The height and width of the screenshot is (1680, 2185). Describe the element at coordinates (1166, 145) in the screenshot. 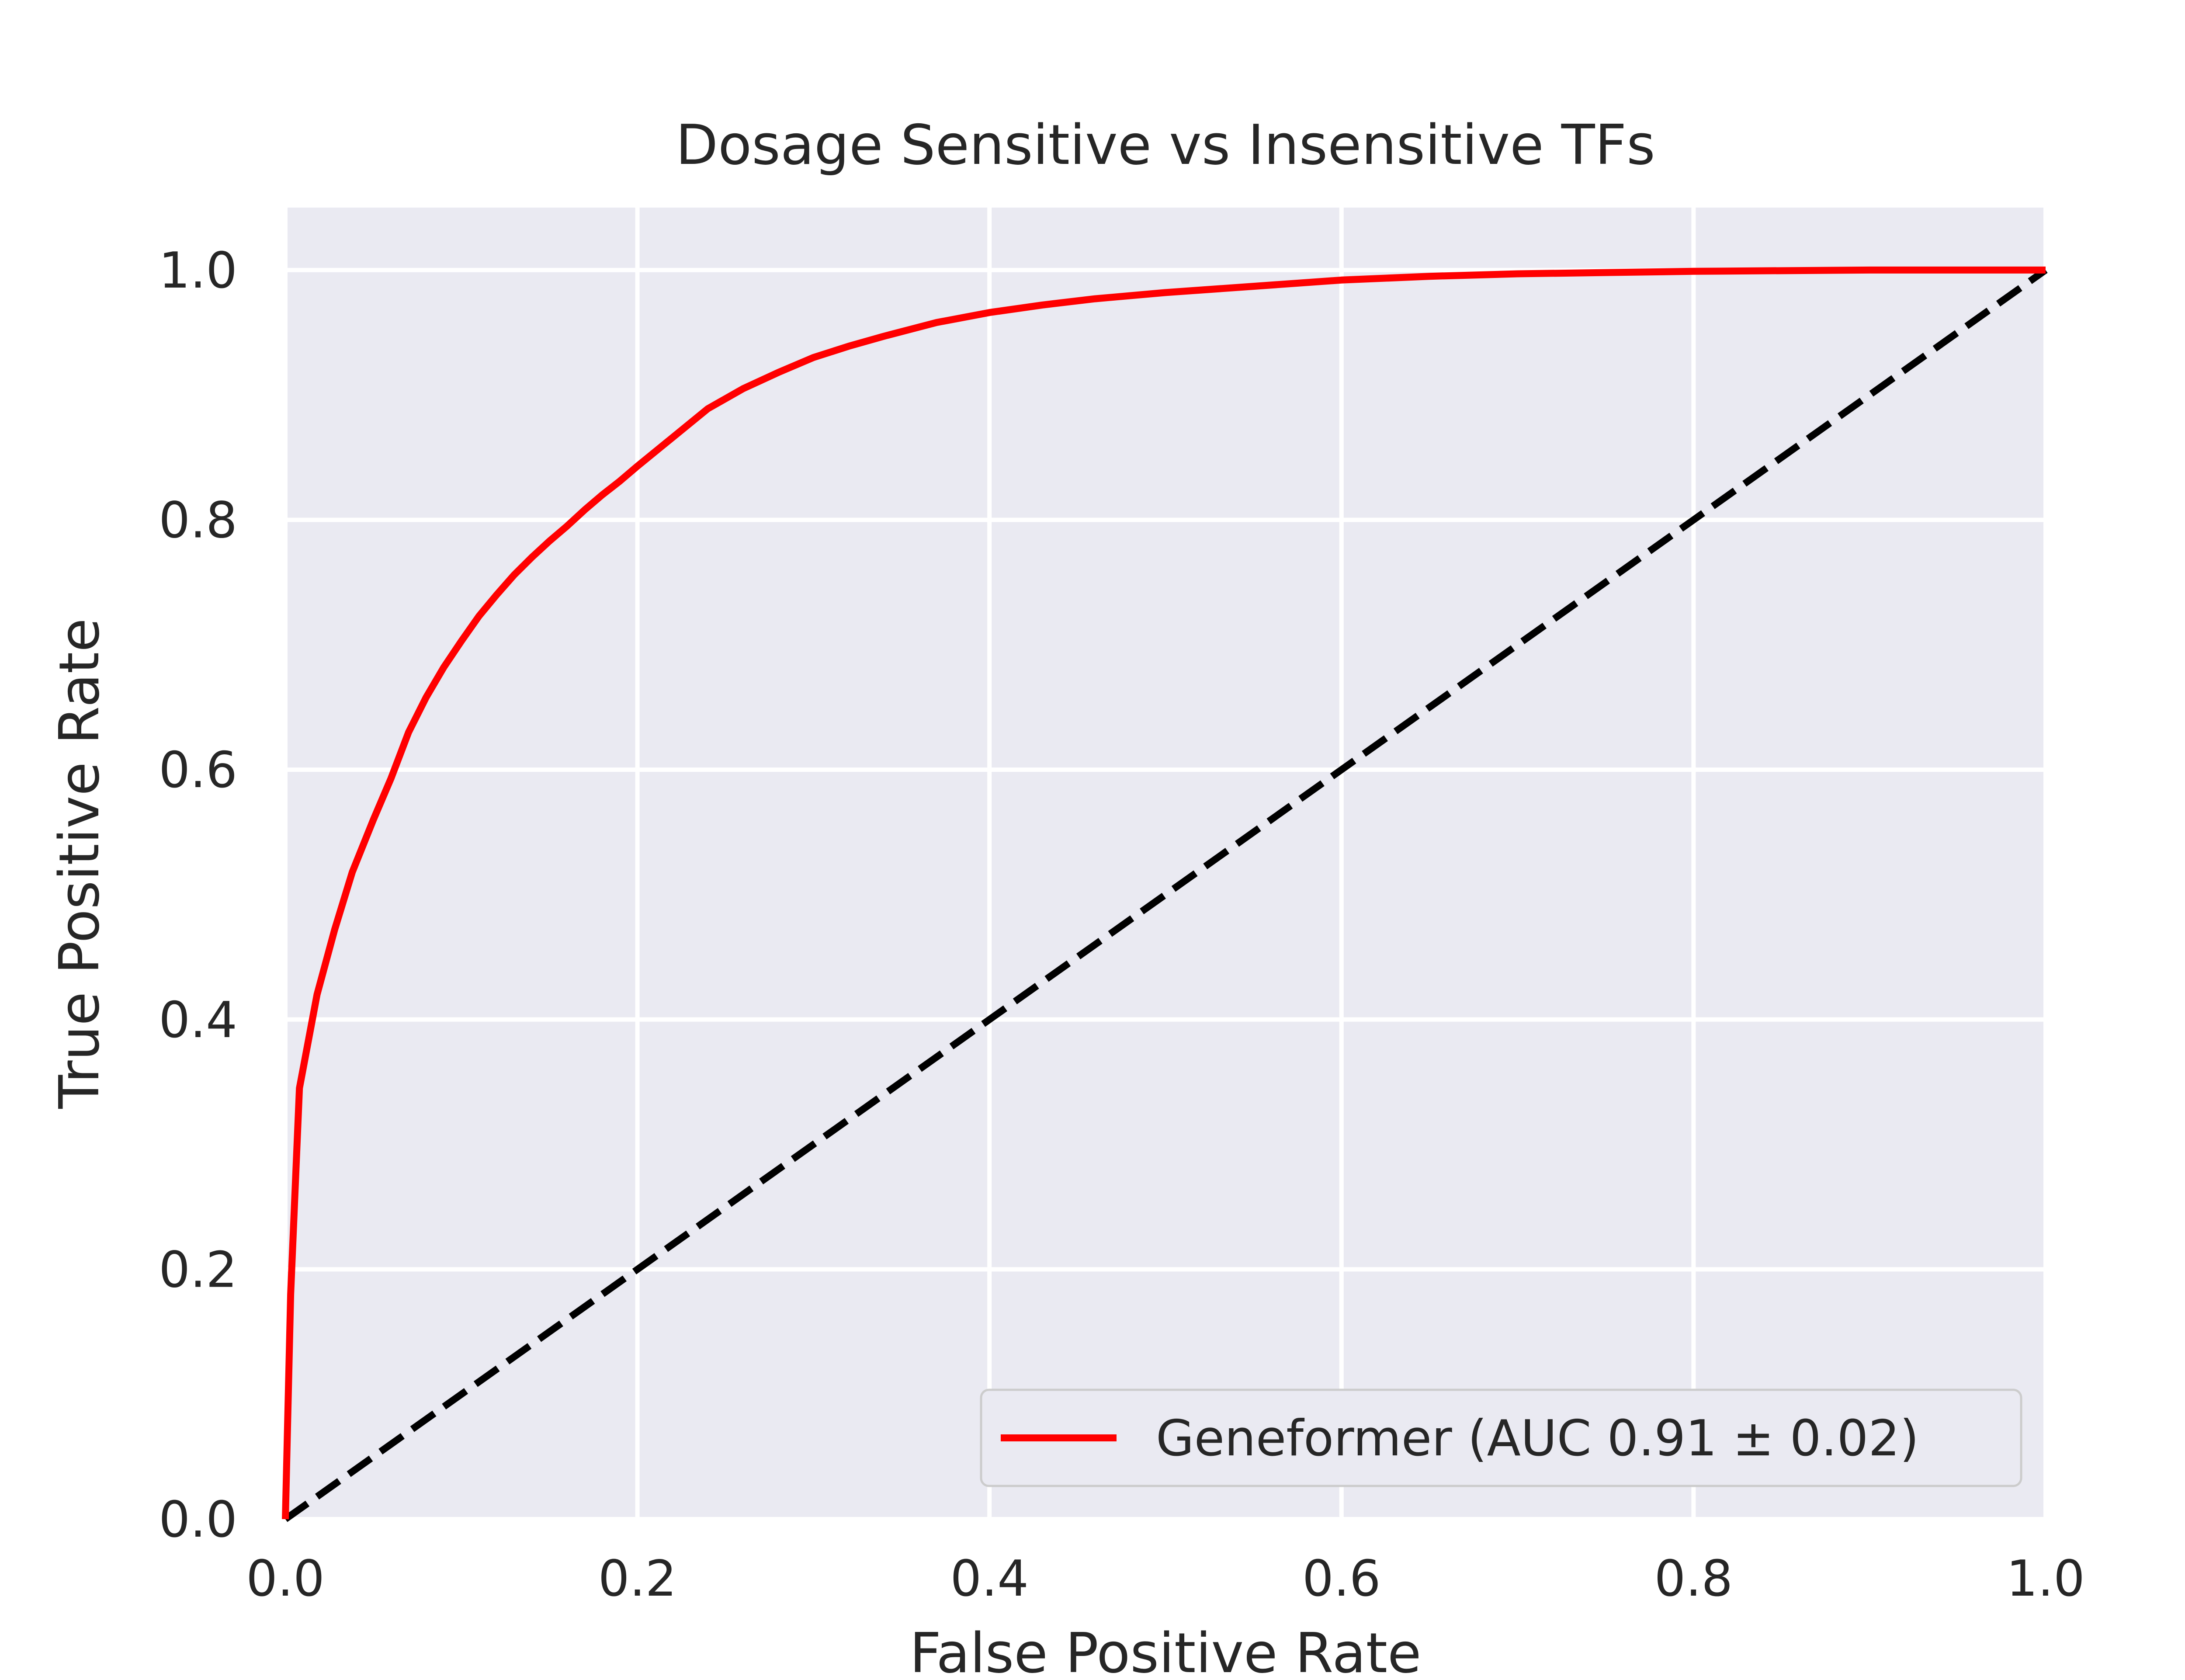

I see `chart-title: Dosage Sensitive vs Insensitive TFs` at that location.